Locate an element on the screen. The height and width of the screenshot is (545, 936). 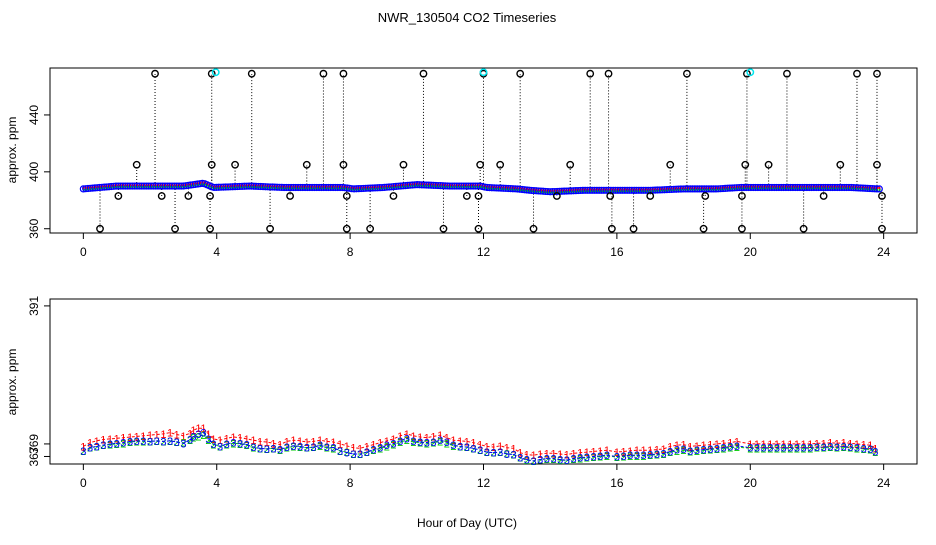
top-x-tick-label: 24 is located at coordinates (884, 252).